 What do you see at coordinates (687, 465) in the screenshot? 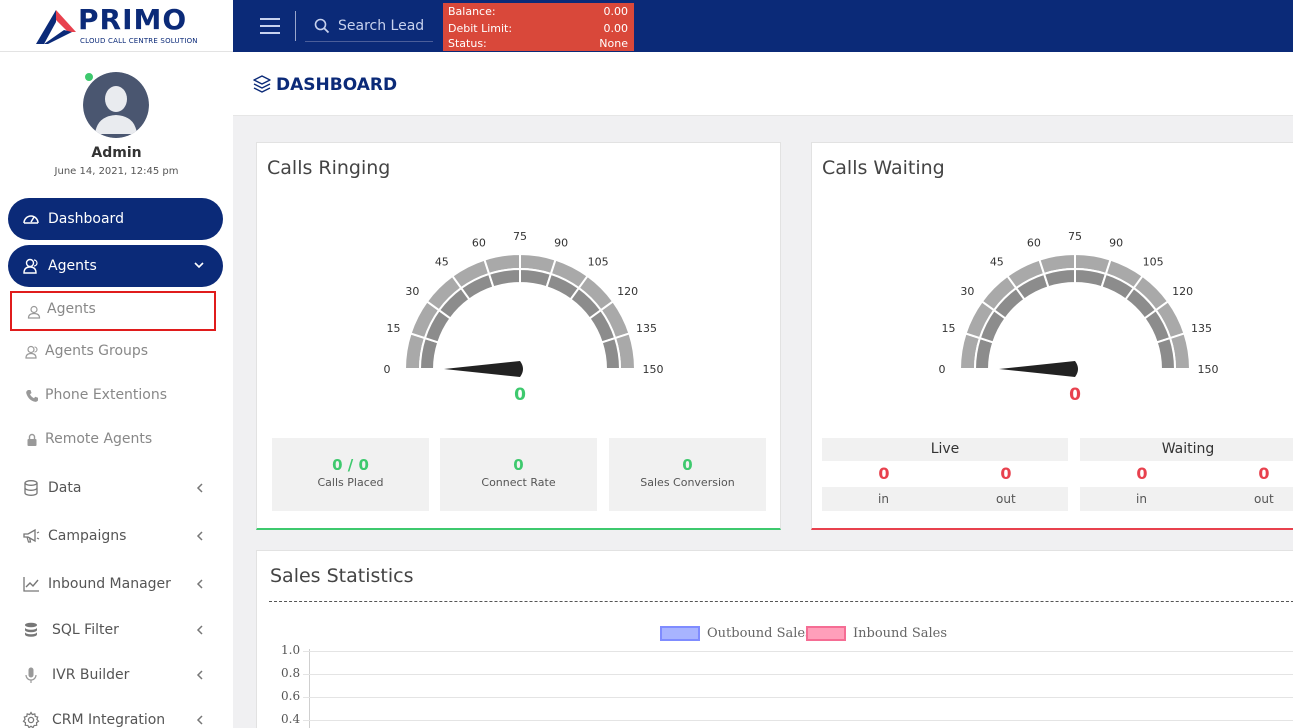
I see `stat-value: 0` at bounding box center [687, 465].